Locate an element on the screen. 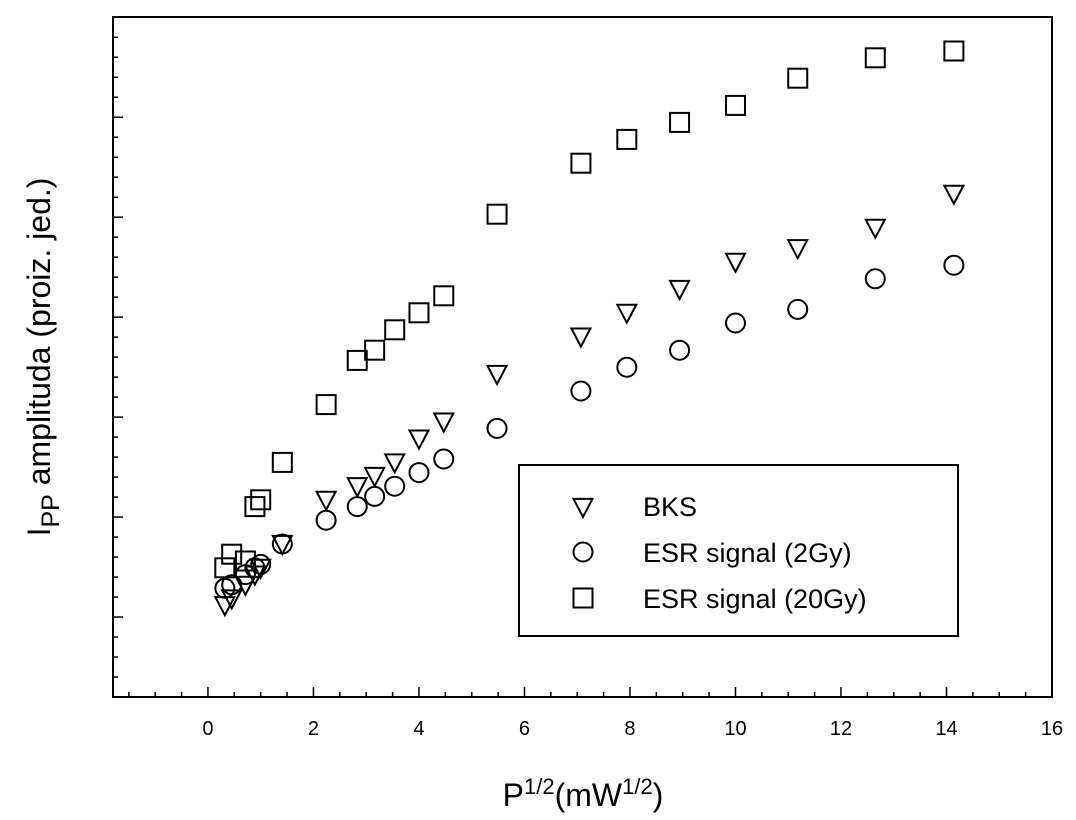 The height and width of the screenshot is (820, 1076). legend-marker-esr-2gy is located at coordinates (583, 552).